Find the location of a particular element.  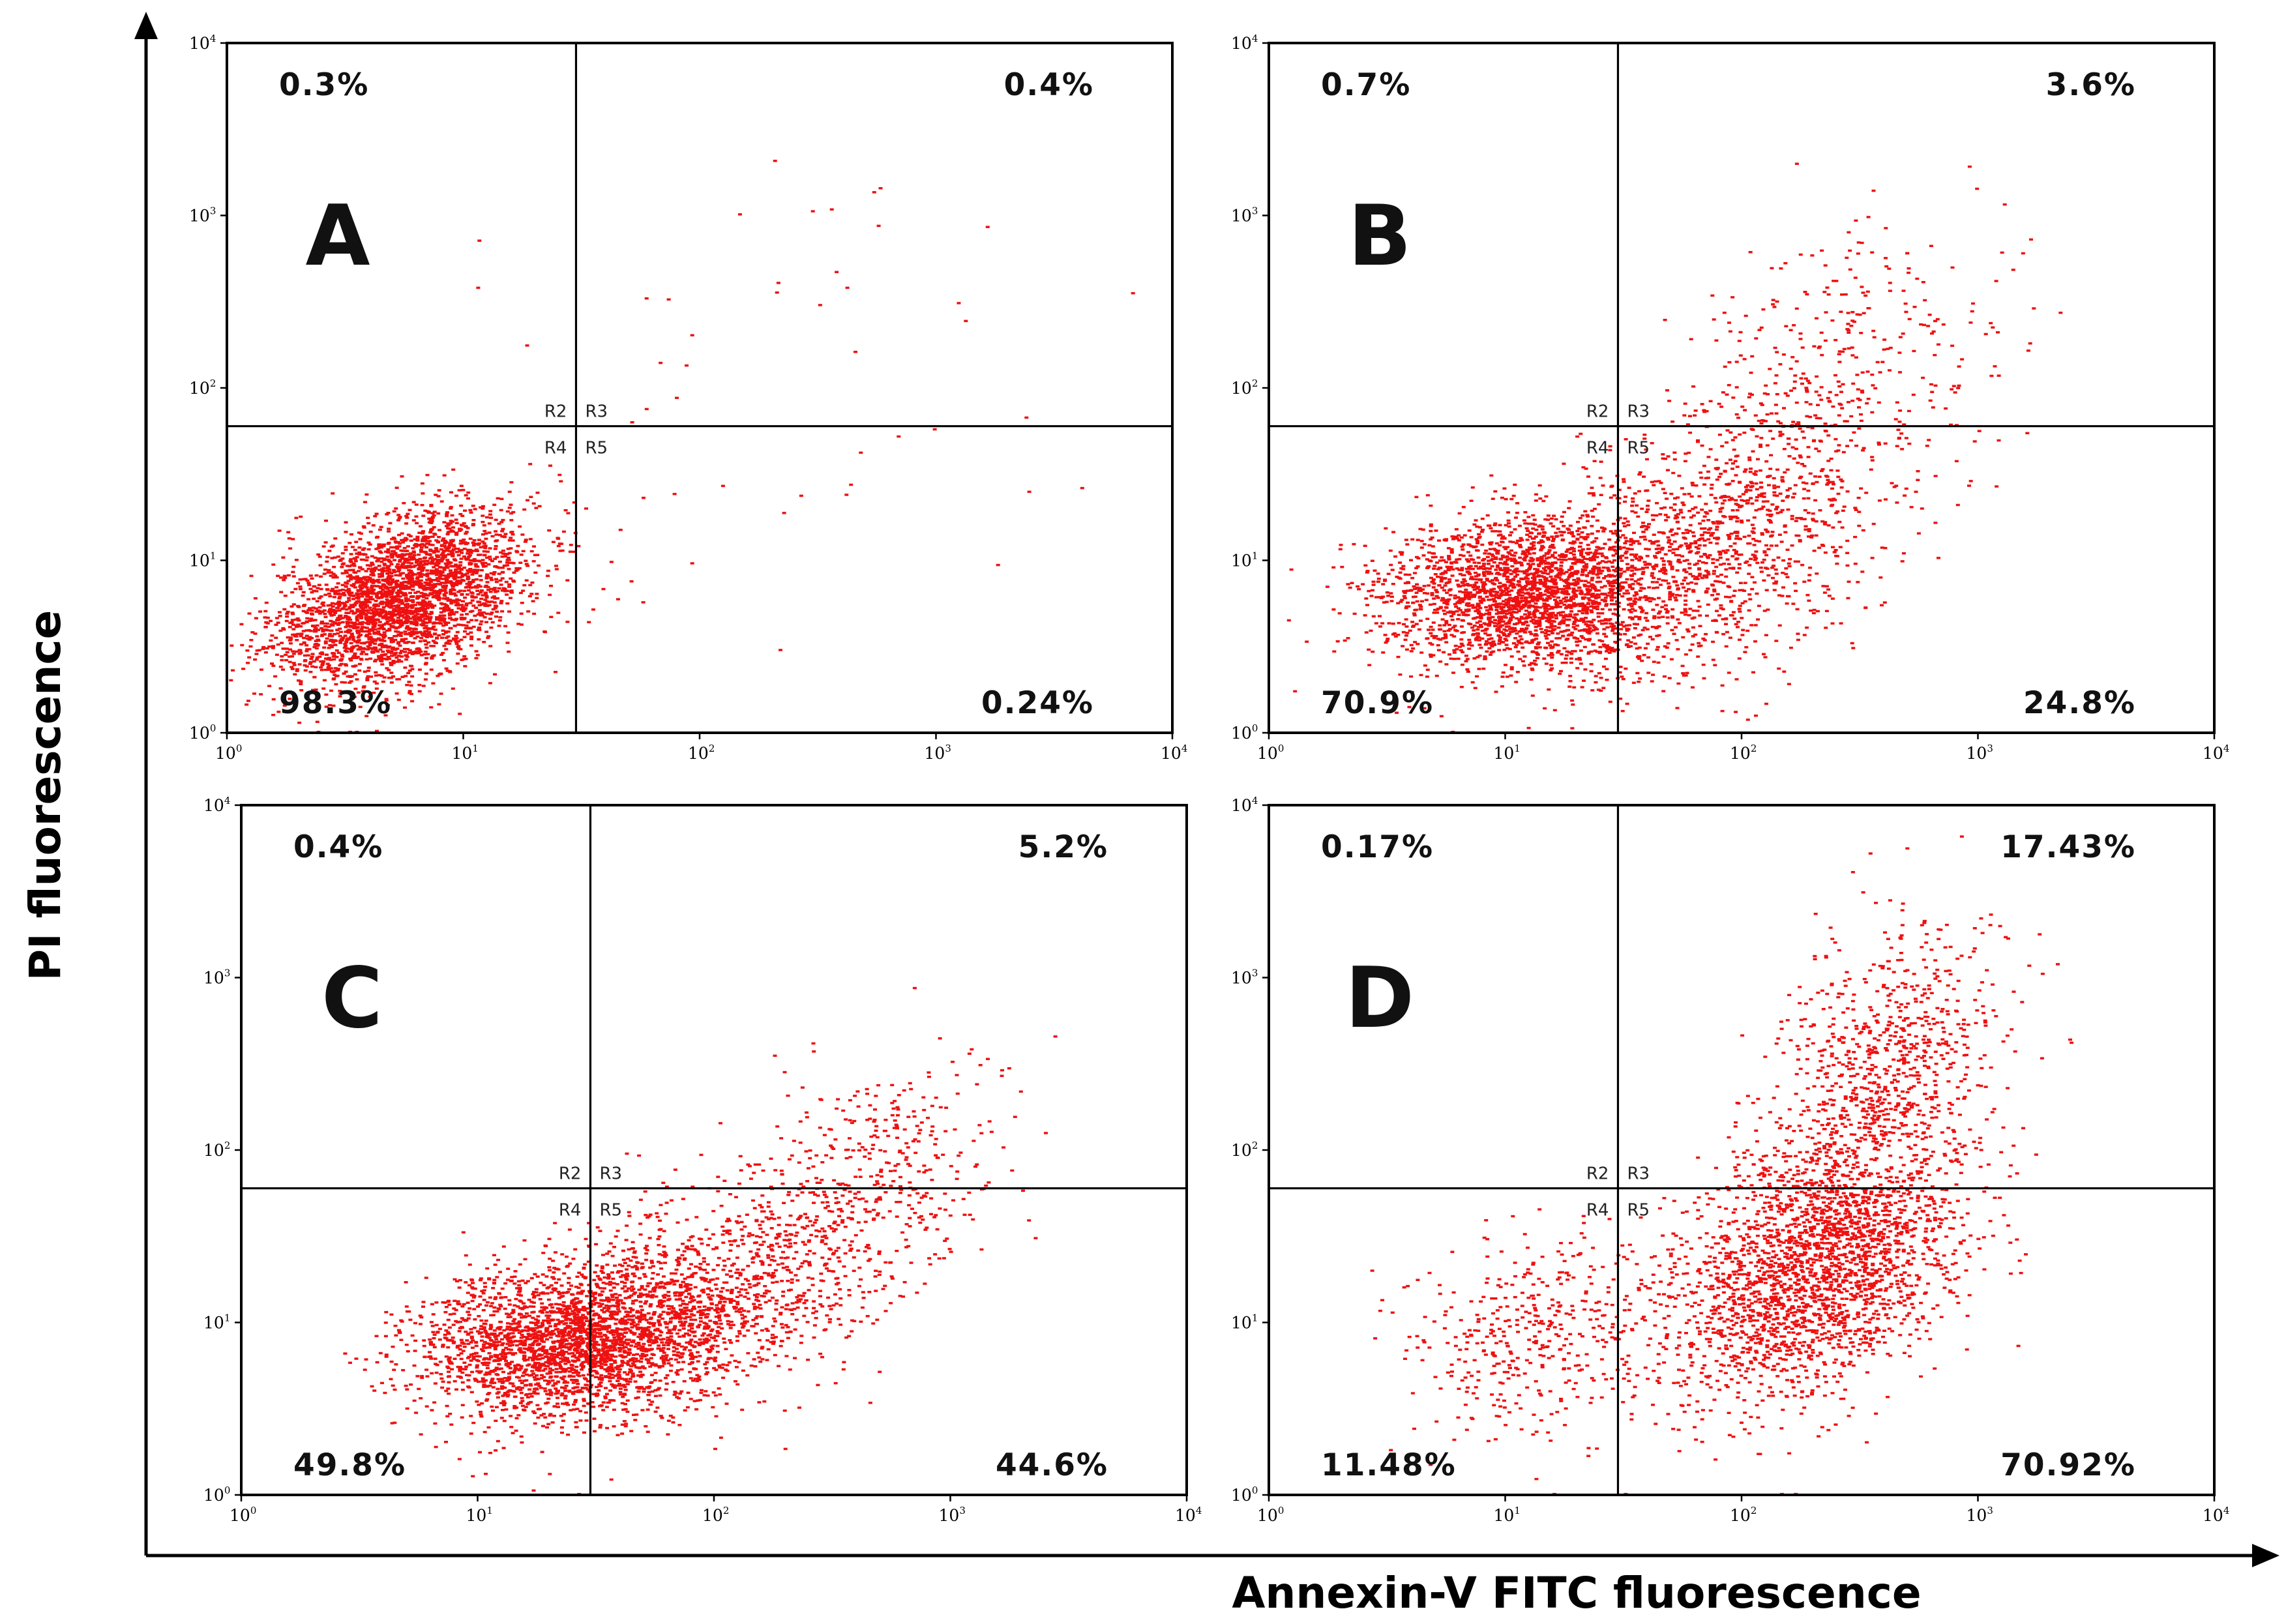

event-dot-a-2094 is located at coordinates (353, 599).